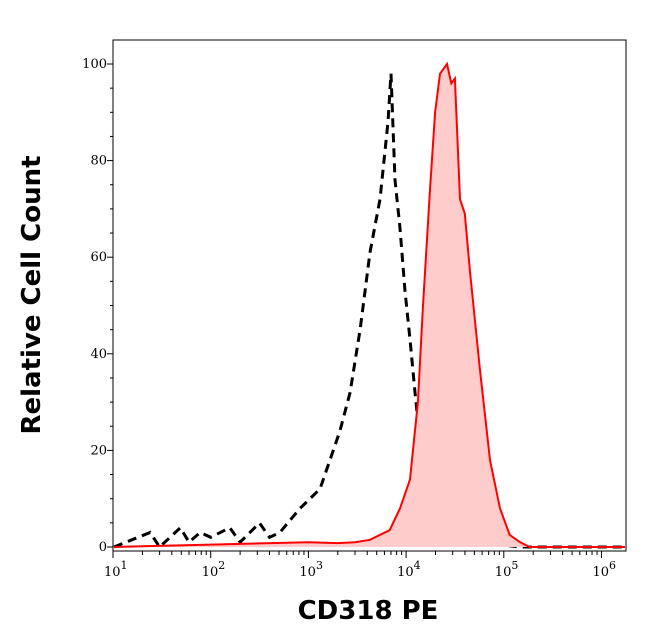  Describe the element at coordinates (98, 450) in the screenshot. I see `y-tick-label: 20` at that location.